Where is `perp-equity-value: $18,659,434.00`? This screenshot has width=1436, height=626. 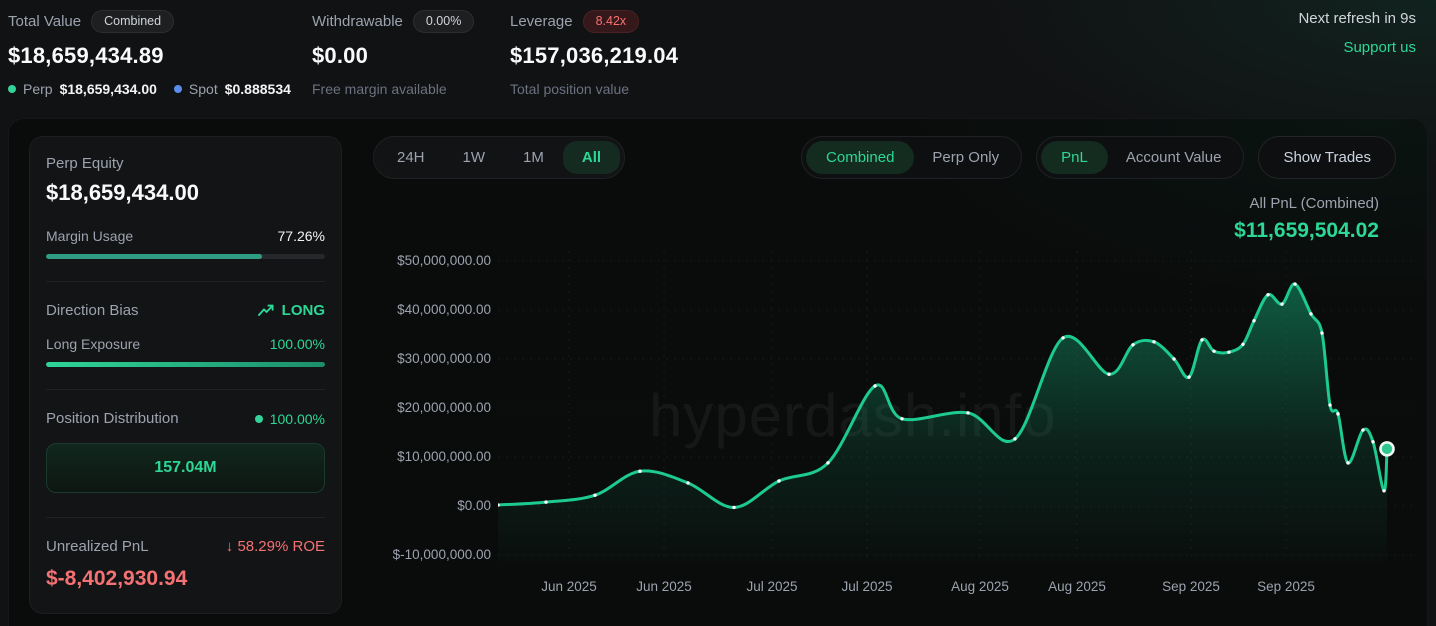
perp-equity-value: $18,659,434.00 is located at coordinates (122, 192).